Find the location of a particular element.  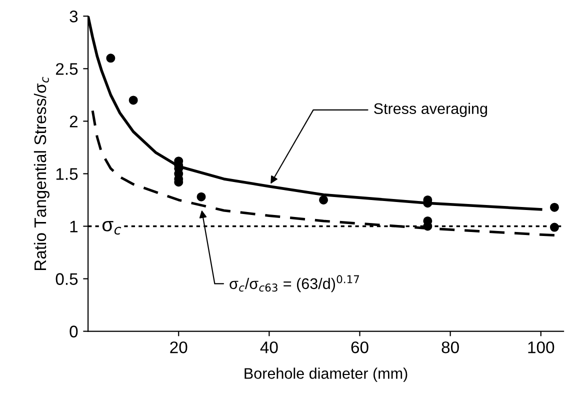

y-tick-label: 0.5 is located at coordinates (67, 279).